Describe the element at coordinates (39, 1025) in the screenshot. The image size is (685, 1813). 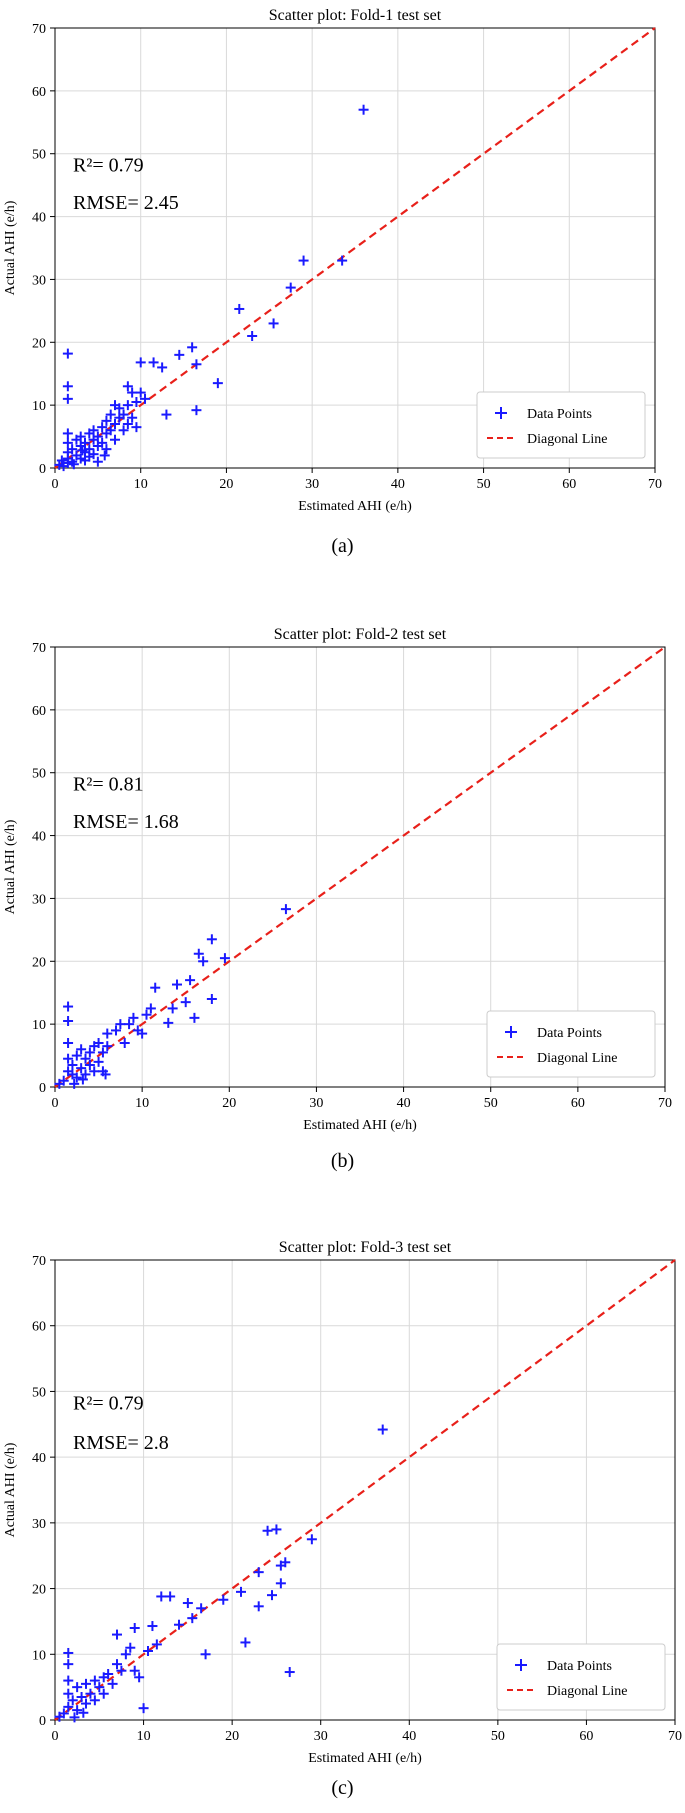
I see `y-tick-label: 10` at that location.